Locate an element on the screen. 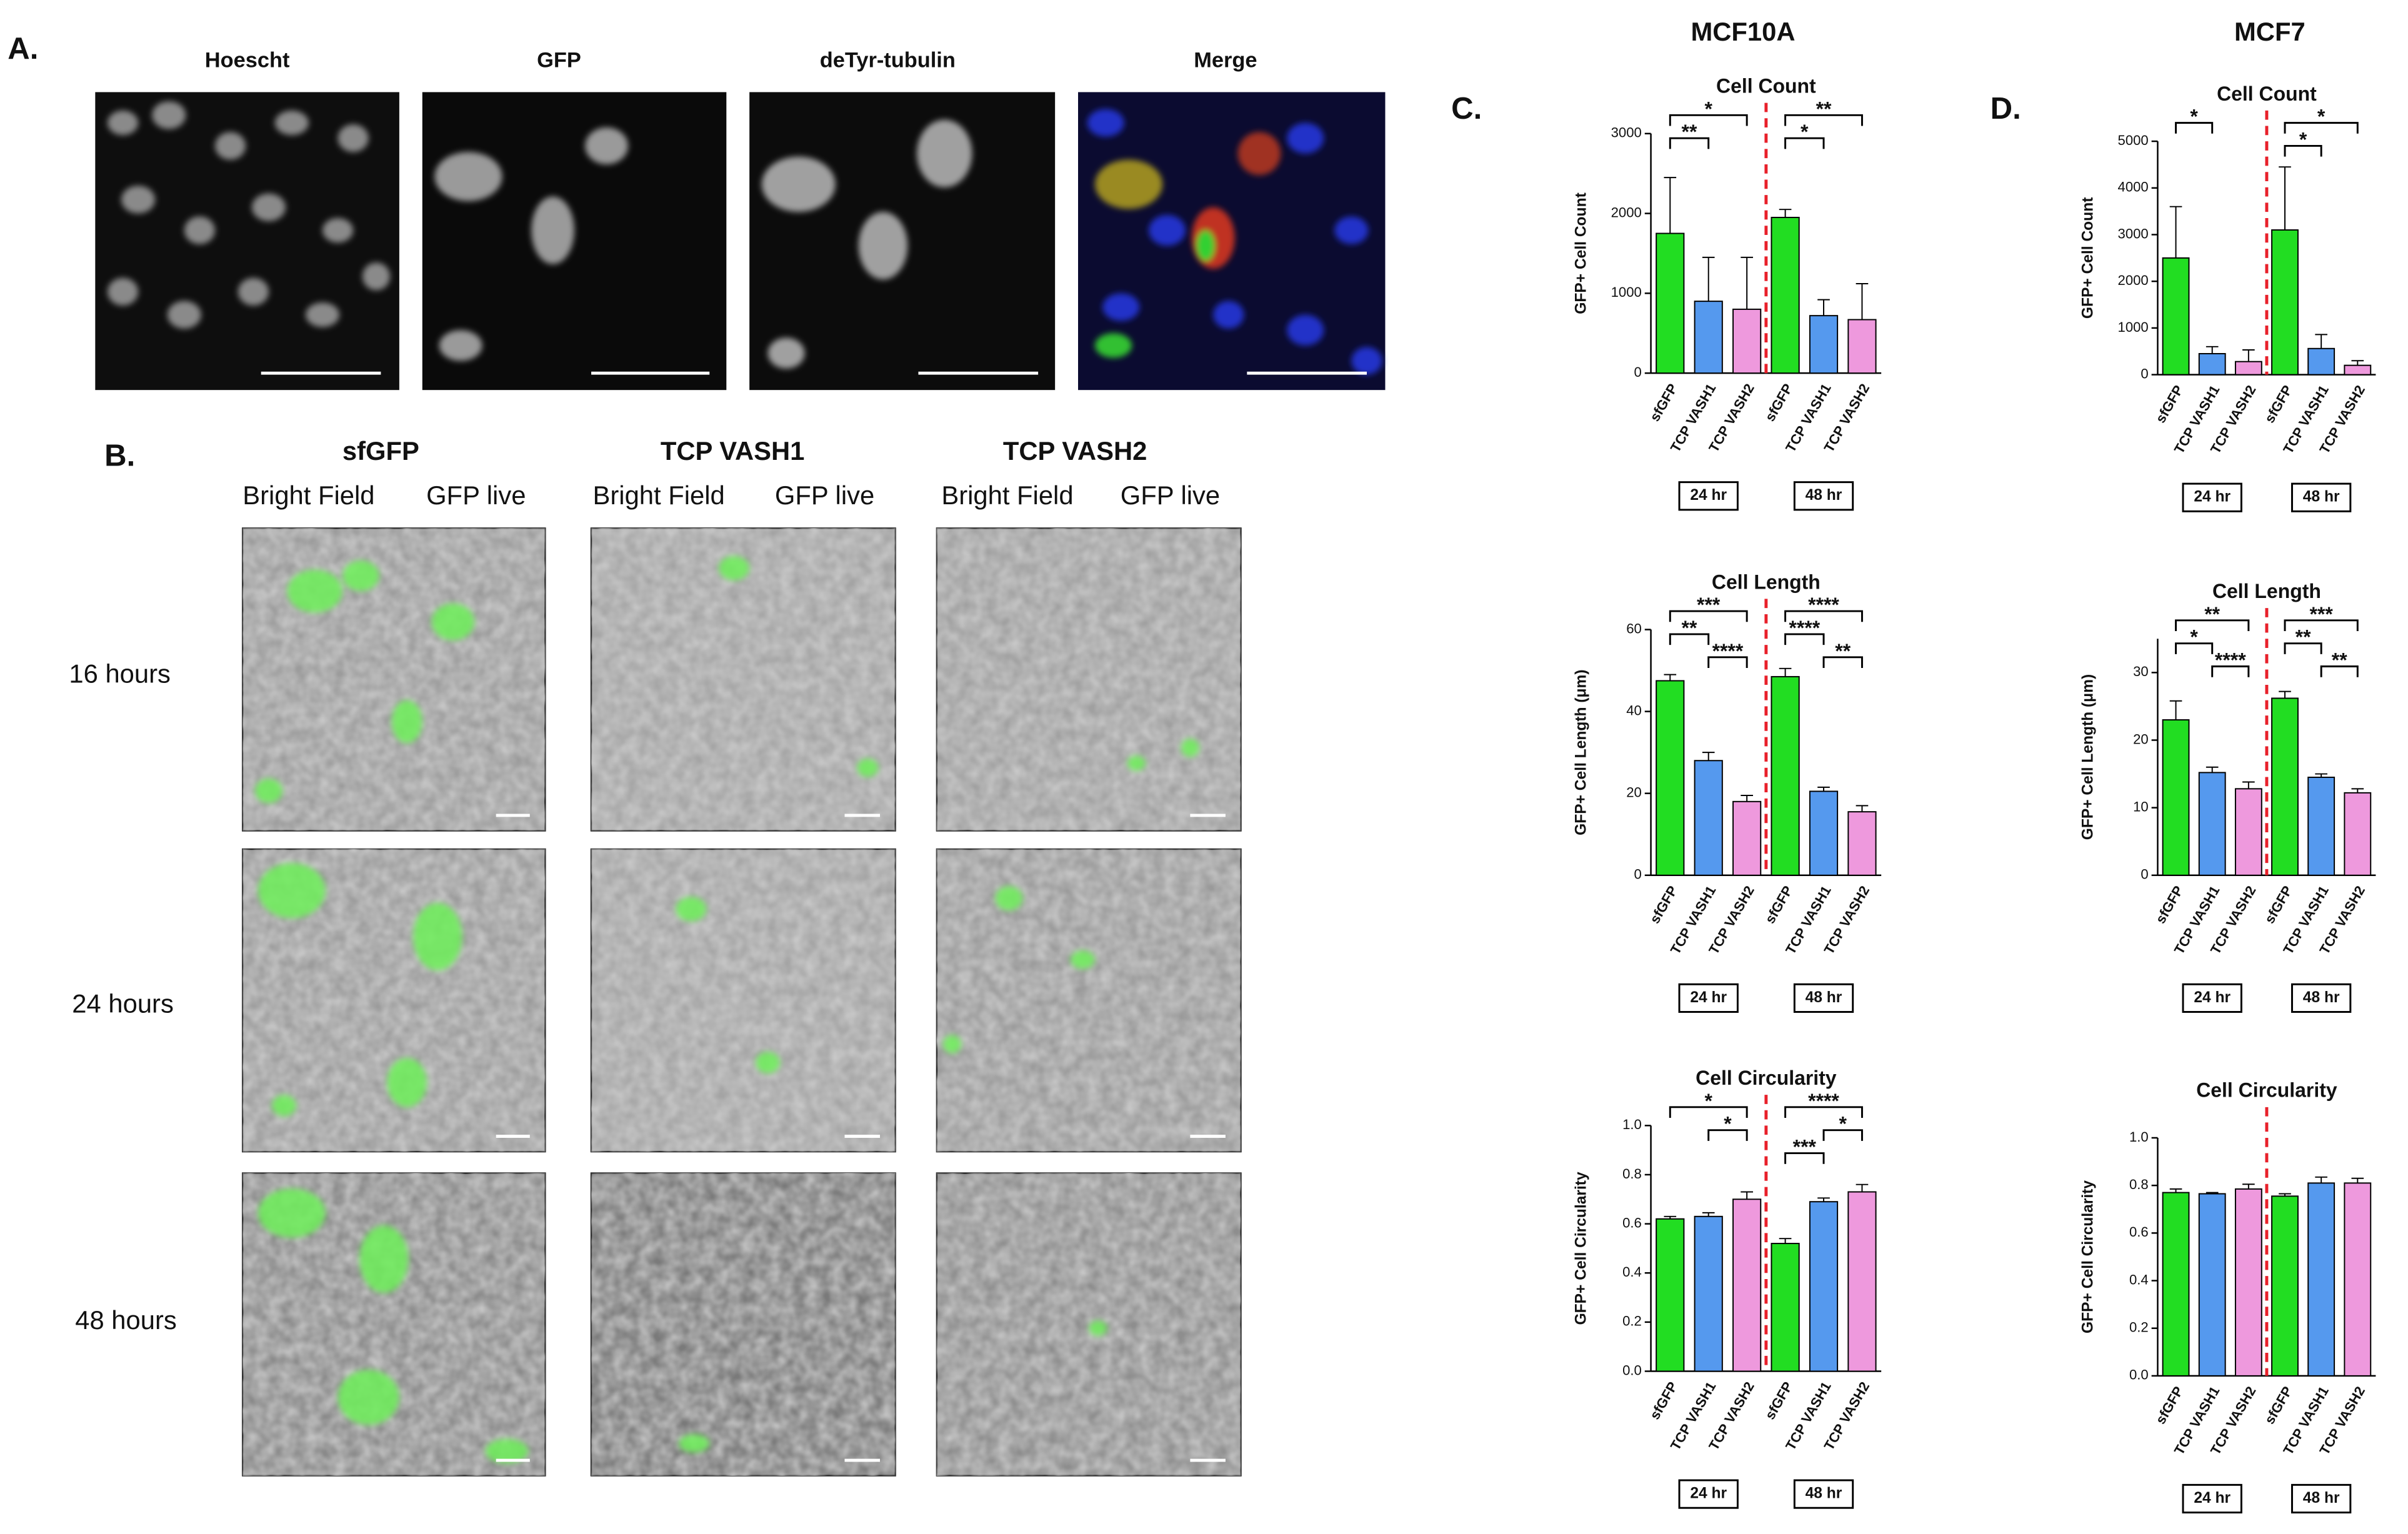 The width and height of the screenshot is (2408, 1534). y-tick-label: 0.2 is located at coordinates (2139, 1328).